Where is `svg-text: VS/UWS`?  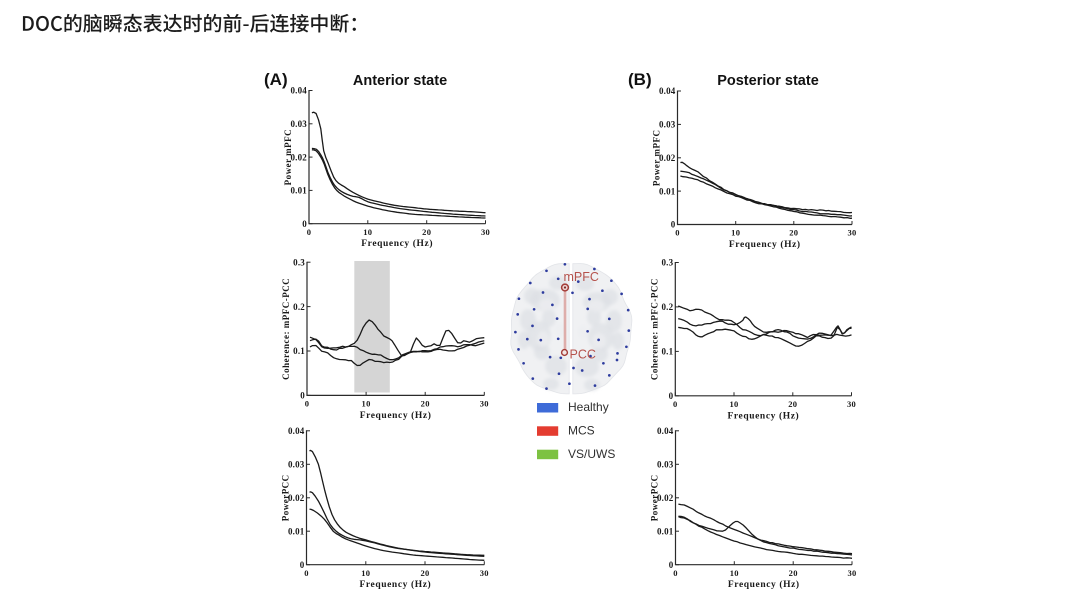
svg-text: VS/UWS is located at coordinates (591, 454).